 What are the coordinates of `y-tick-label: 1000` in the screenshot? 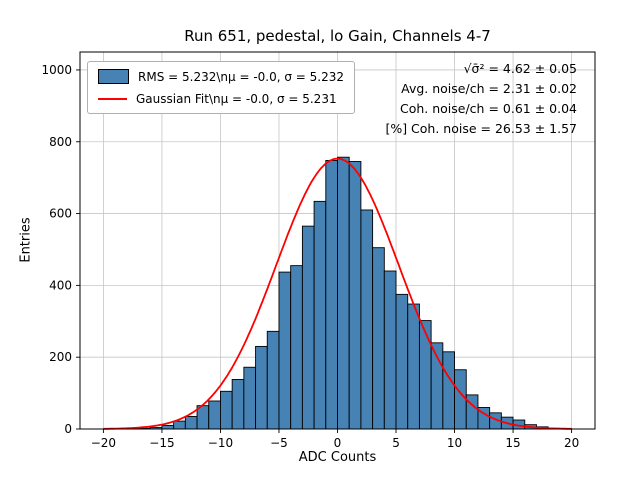 It's located at (56, 70).